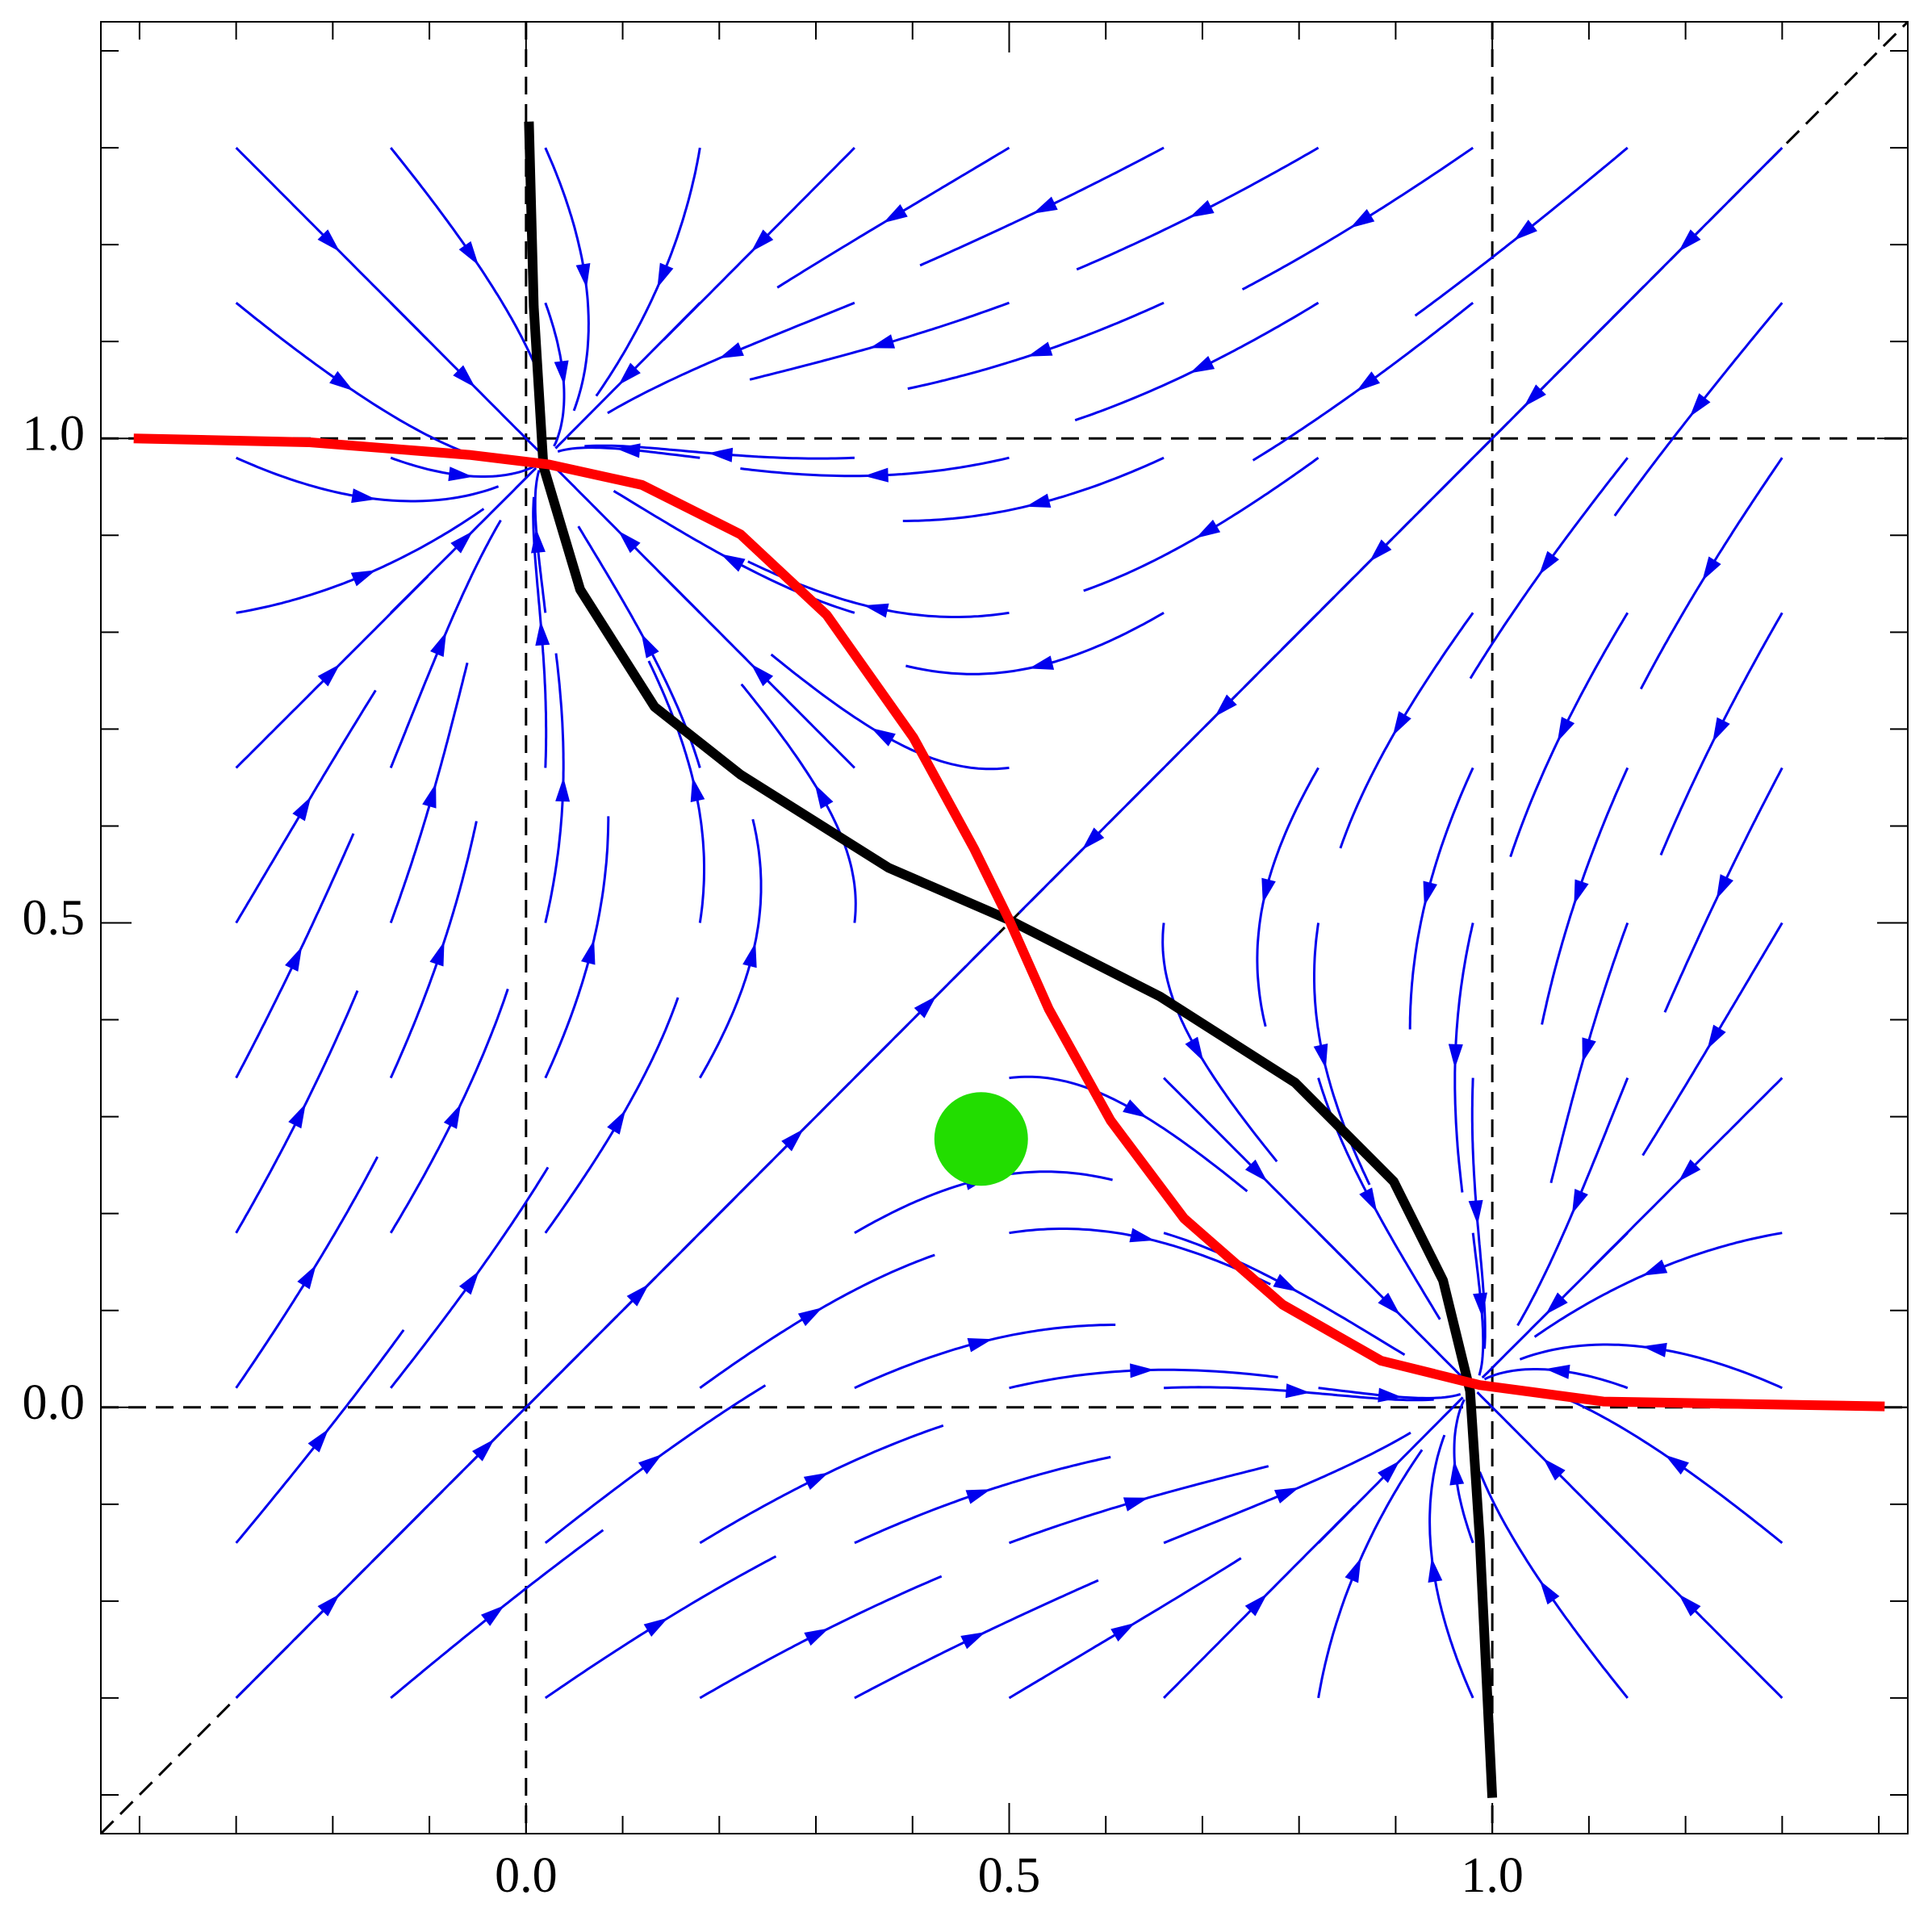 The height and width of the screenshot is (1920, 1932). What do you see at coordinates (54, 918) in the screenshot?
I see `y-tick-label: 0.5` at bounding box center [54, 918].